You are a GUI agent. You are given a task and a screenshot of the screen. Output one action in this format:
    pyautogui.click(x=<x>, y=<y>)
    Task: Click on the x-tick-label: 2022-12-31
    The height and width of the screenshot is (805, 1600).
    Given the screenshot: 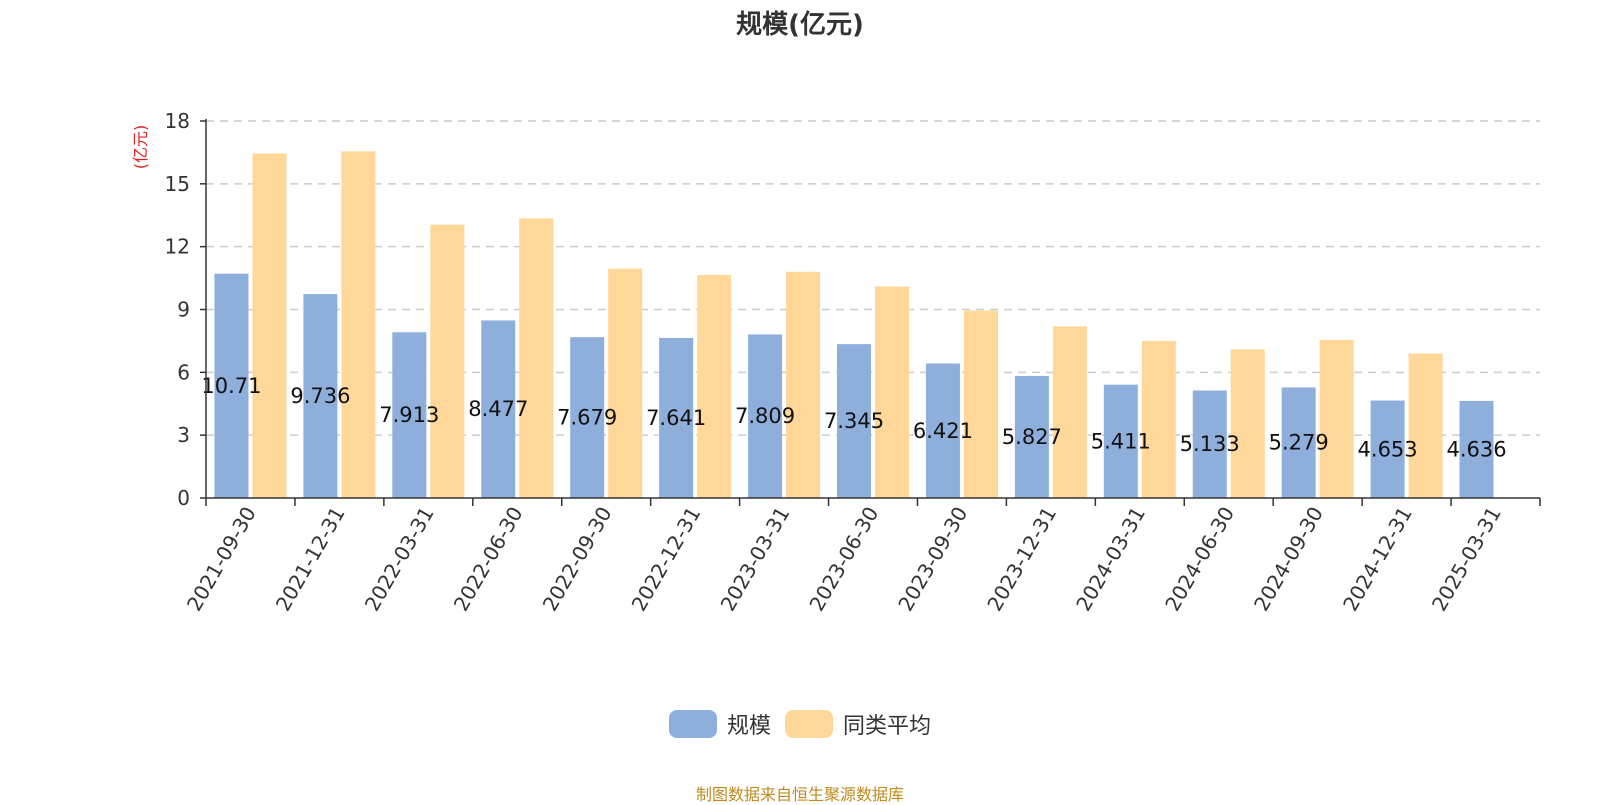 What is the action you would take?
    pyautogui.click(x=666, y=559)
    